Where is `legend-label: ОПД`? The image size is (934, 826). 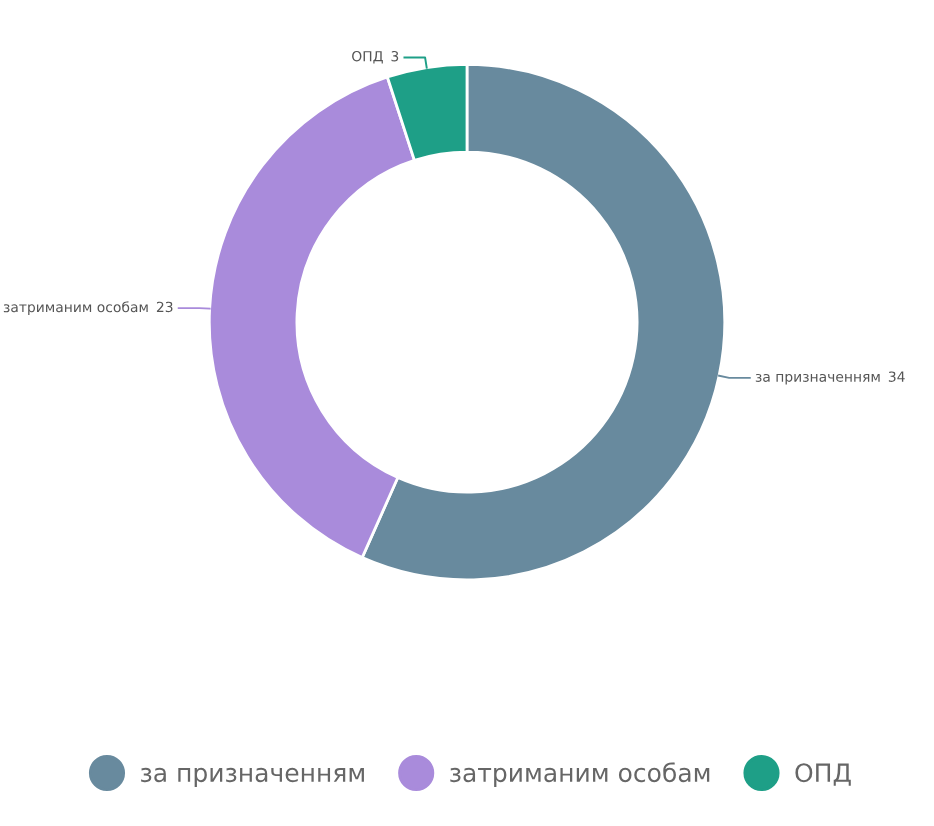 legend-label: ОПД is located at coordinates (823, 774).